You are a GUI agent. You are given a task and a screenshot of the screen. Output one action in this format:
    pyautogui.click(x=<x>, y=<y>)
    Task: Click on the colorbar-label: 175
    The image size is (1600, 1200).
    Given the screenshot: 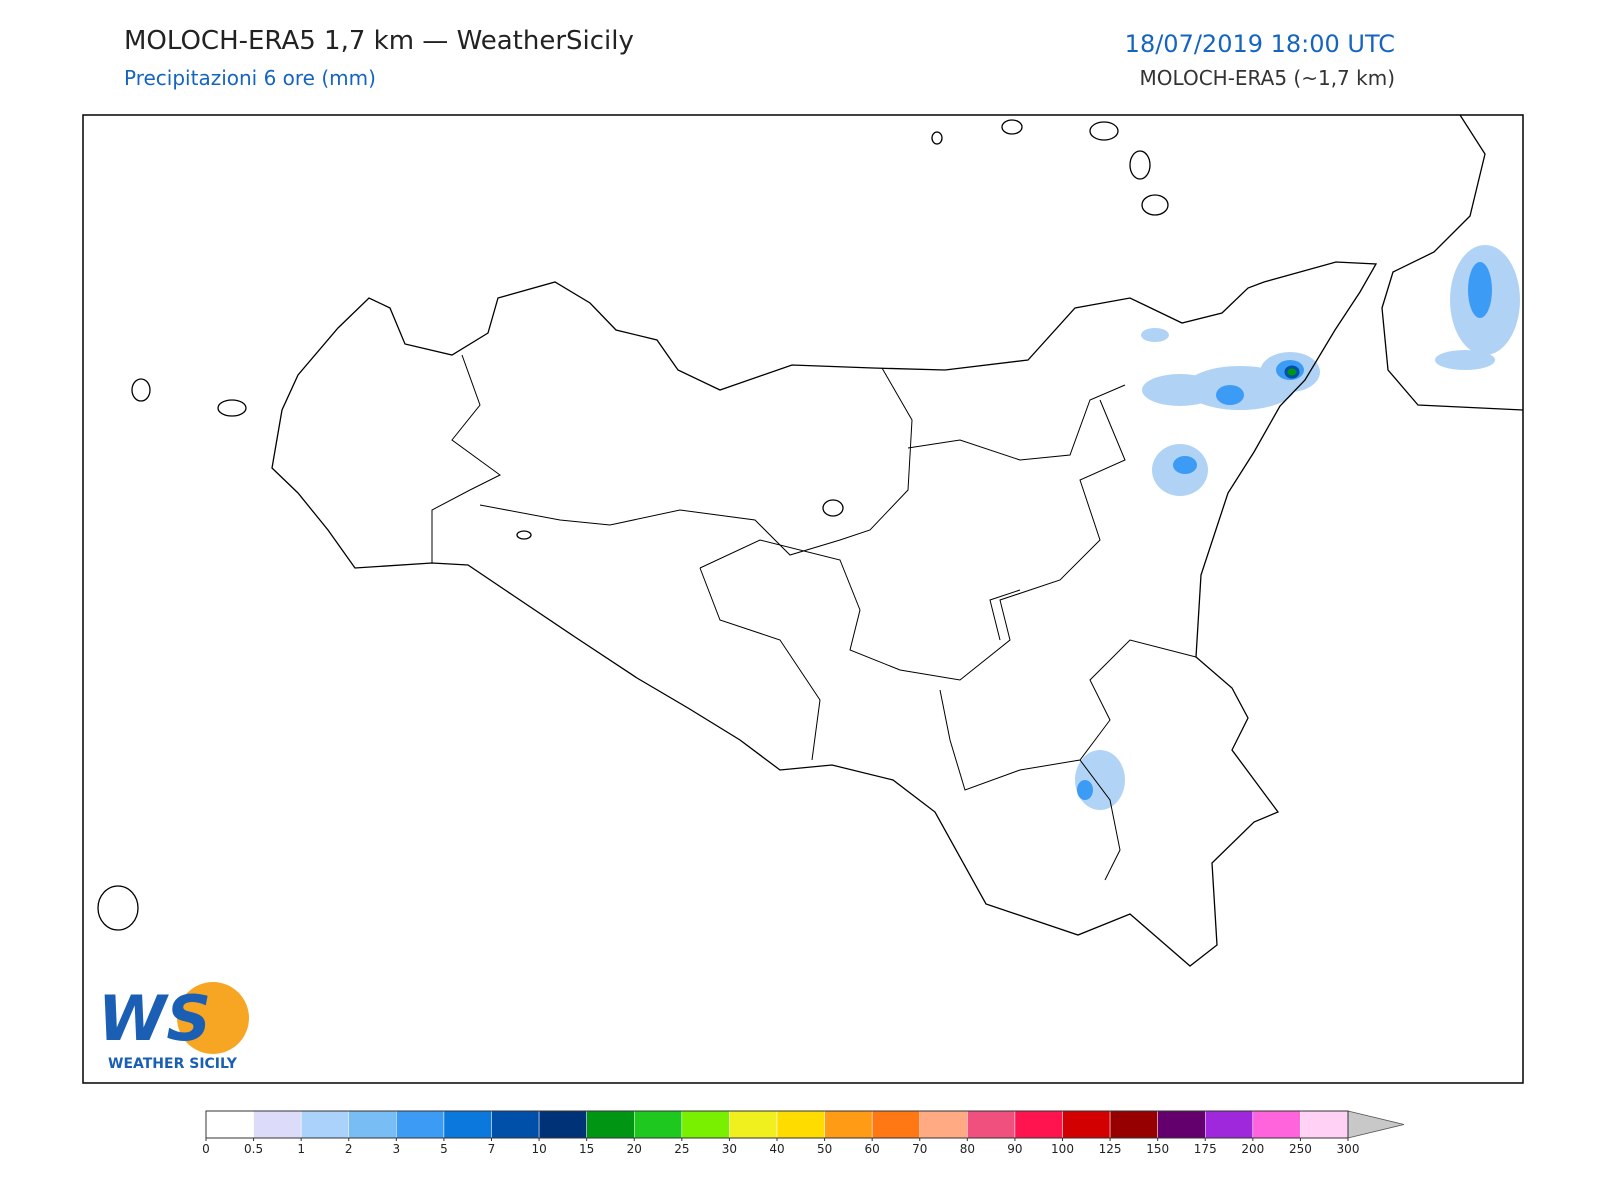 What is the action you would take?
    pyautogui.click(x=1205, y=1149)
    